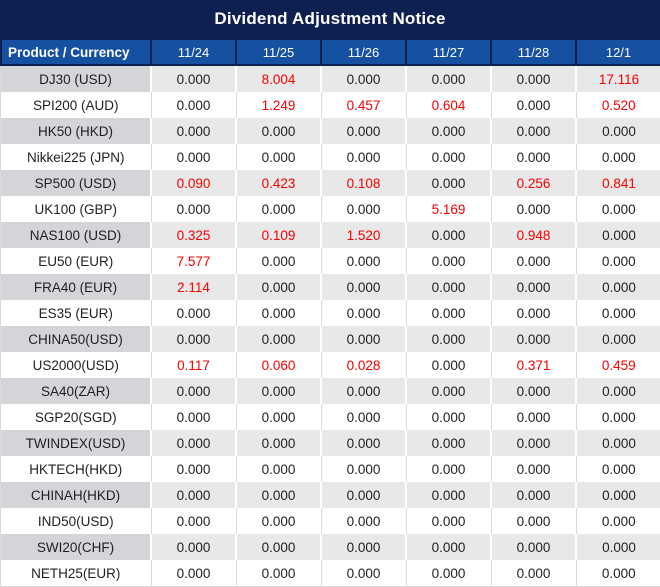 The image size is (660, 587). What do you see at coordinates (76, 391) in the screenshot?
I see `product-cell: SA40(ZAR)` at bounding box center [76, 391].